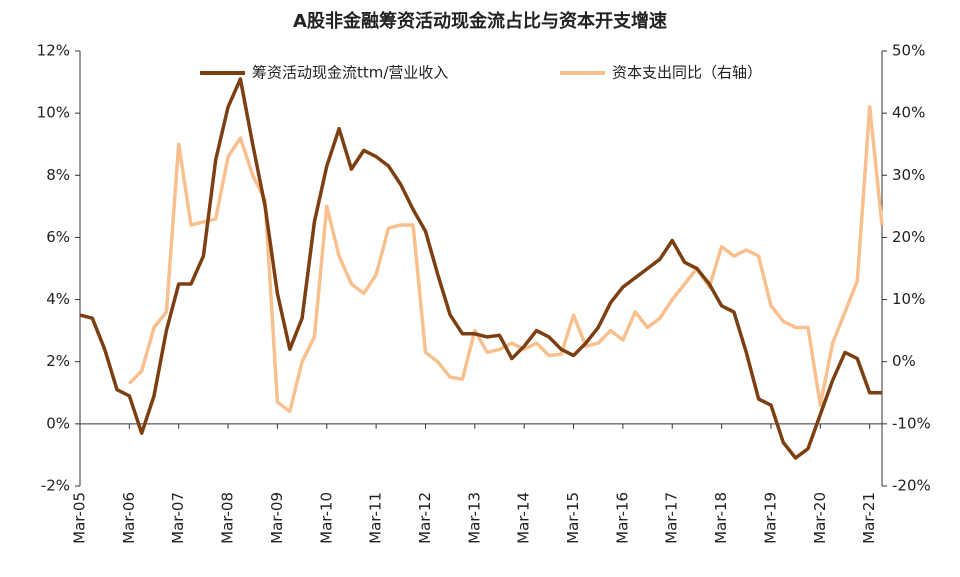 This screenshot has height=577, width=960. I want to click on x-tick-label: Mar-11, so click(376, 518).